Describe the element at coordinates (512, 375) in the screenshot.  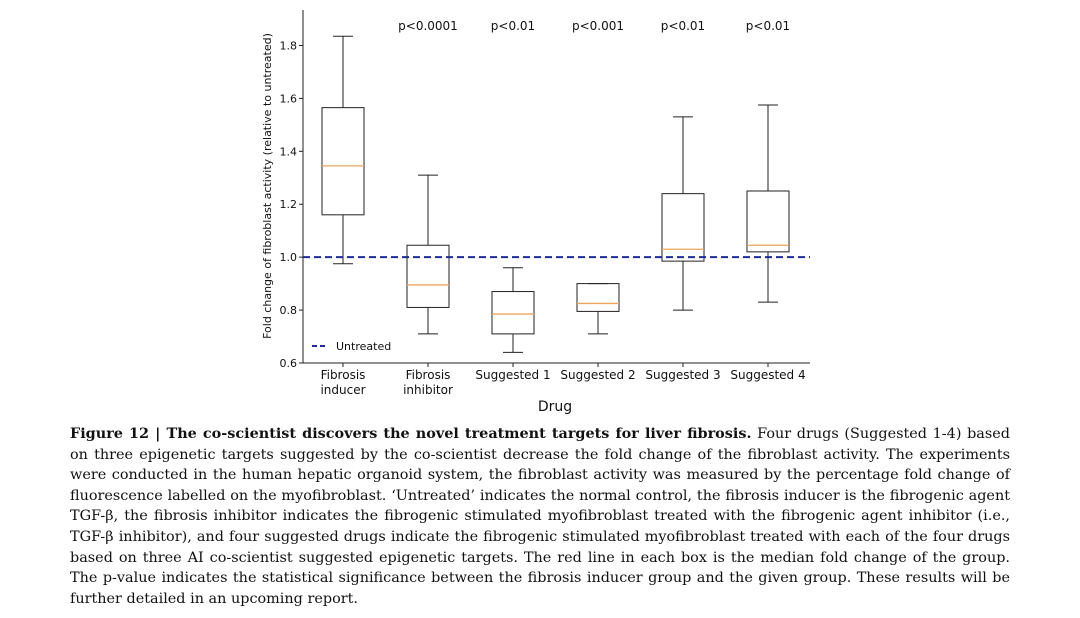
I see `x-tick-label: Suggested 1` at that location.